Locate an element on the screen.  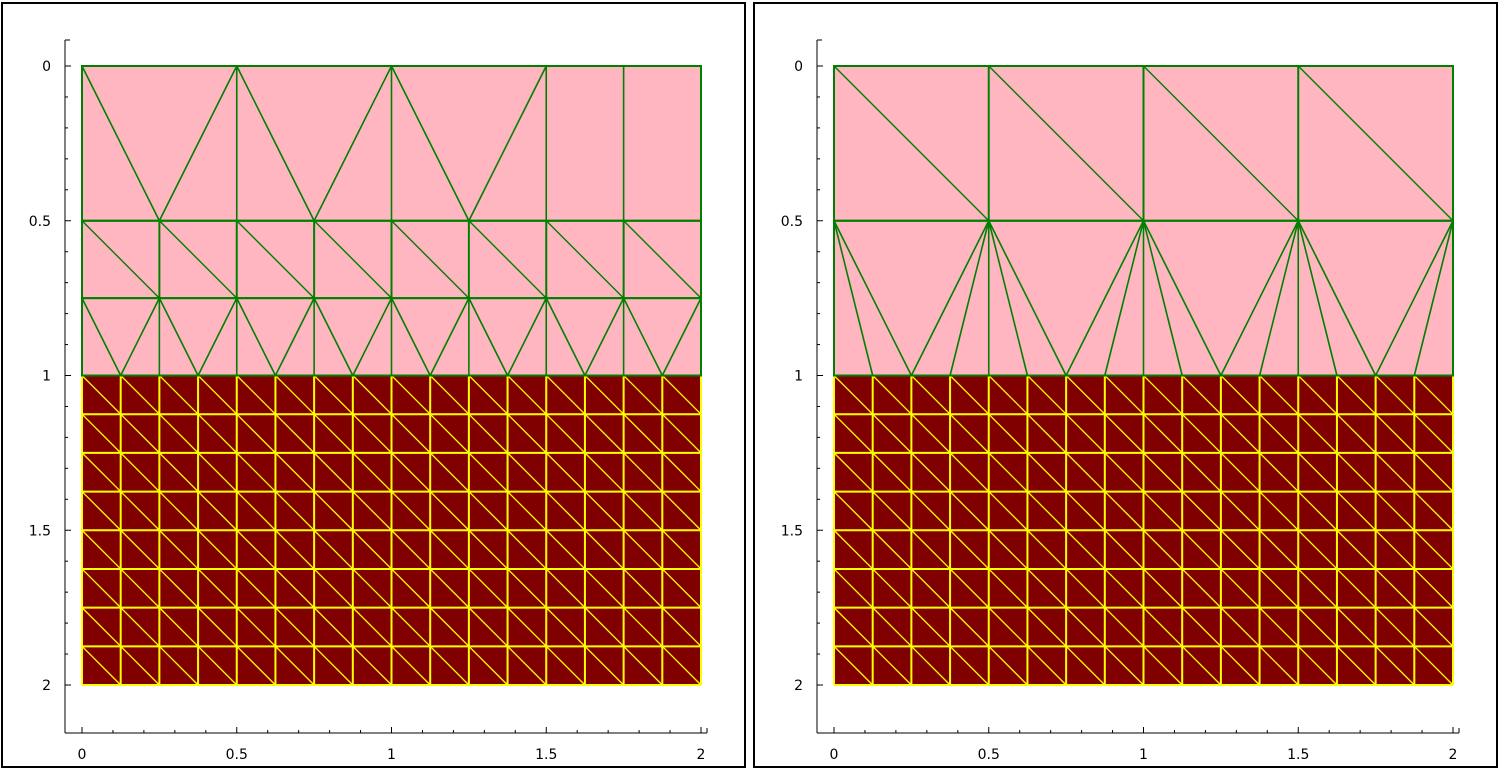
y-tick-label: 0.5 is located at coordinates (40, 222).